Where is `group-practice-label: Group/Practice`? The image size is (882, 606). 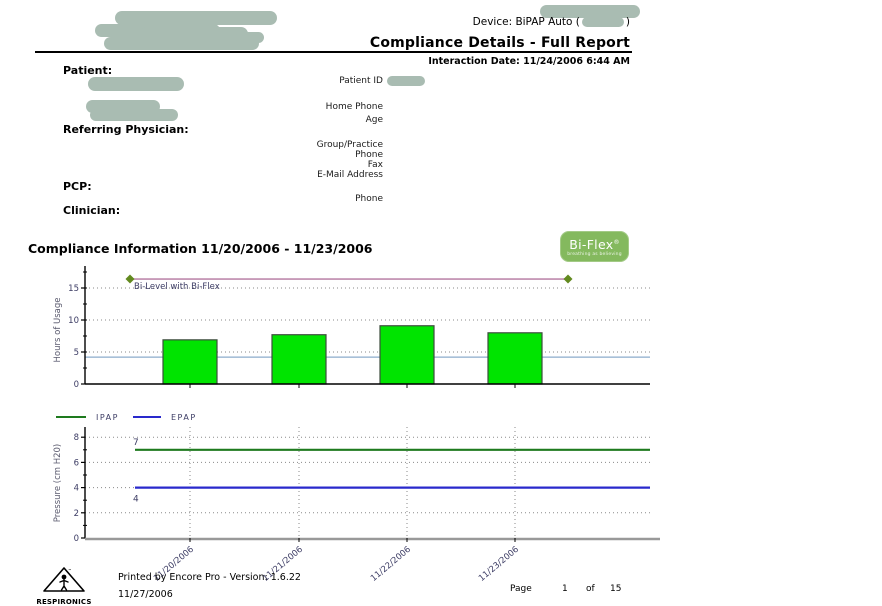 group-practice-label: Group/Practice is located at coordinates (349, 145).